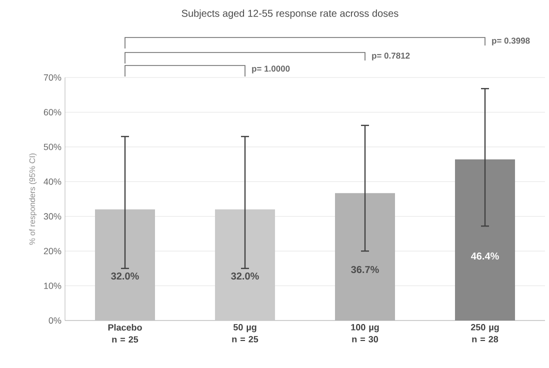 The image size is (549, 368). Describe the element at coordinates (53, 251) in the screenshot. I see `y-tick-label: 20%` at that location.